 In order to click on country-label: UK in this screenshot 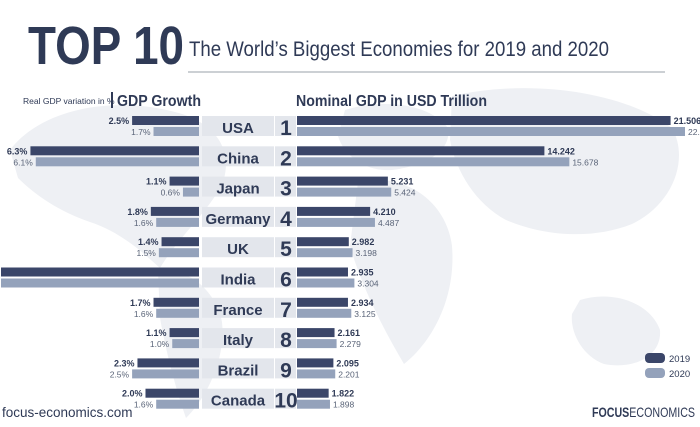, I will do `click(238, 249)`.